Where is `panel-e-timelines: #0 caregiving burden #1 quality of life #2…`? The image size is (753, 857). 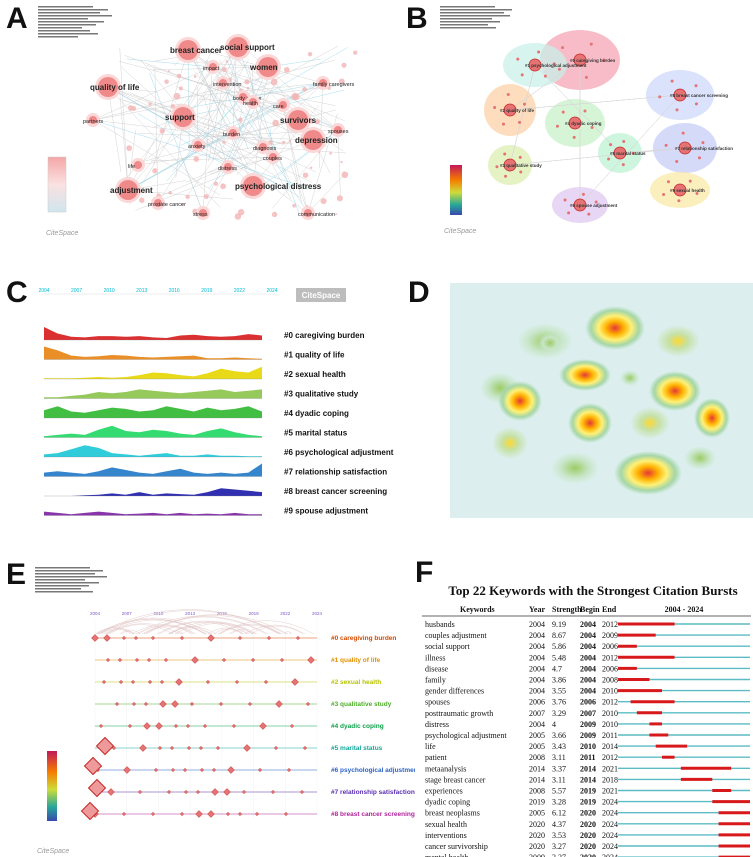 panel-e-timelines: #0 caregiving burden #1 quality of life #2… is located at coordinates (247, 715).